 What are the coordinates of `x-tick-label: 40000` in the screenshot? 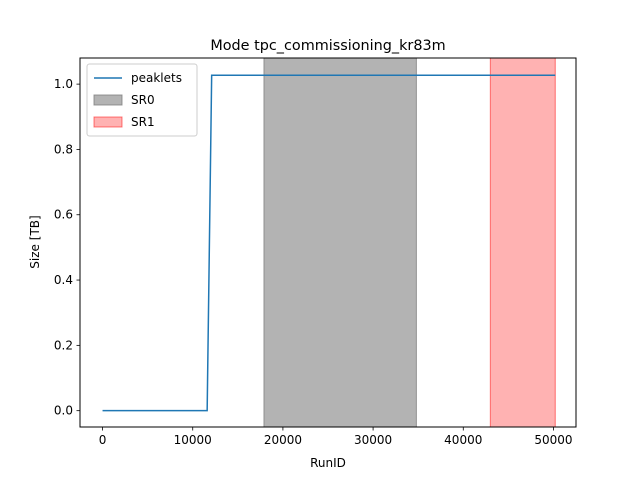 It's located at (463, 440).